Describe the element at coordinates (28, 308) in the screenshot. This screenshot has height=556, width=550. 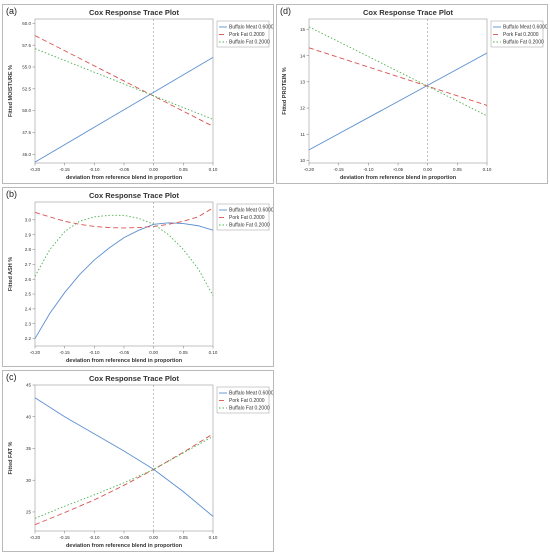
I see `y-tick-label: 2.4` at that location.